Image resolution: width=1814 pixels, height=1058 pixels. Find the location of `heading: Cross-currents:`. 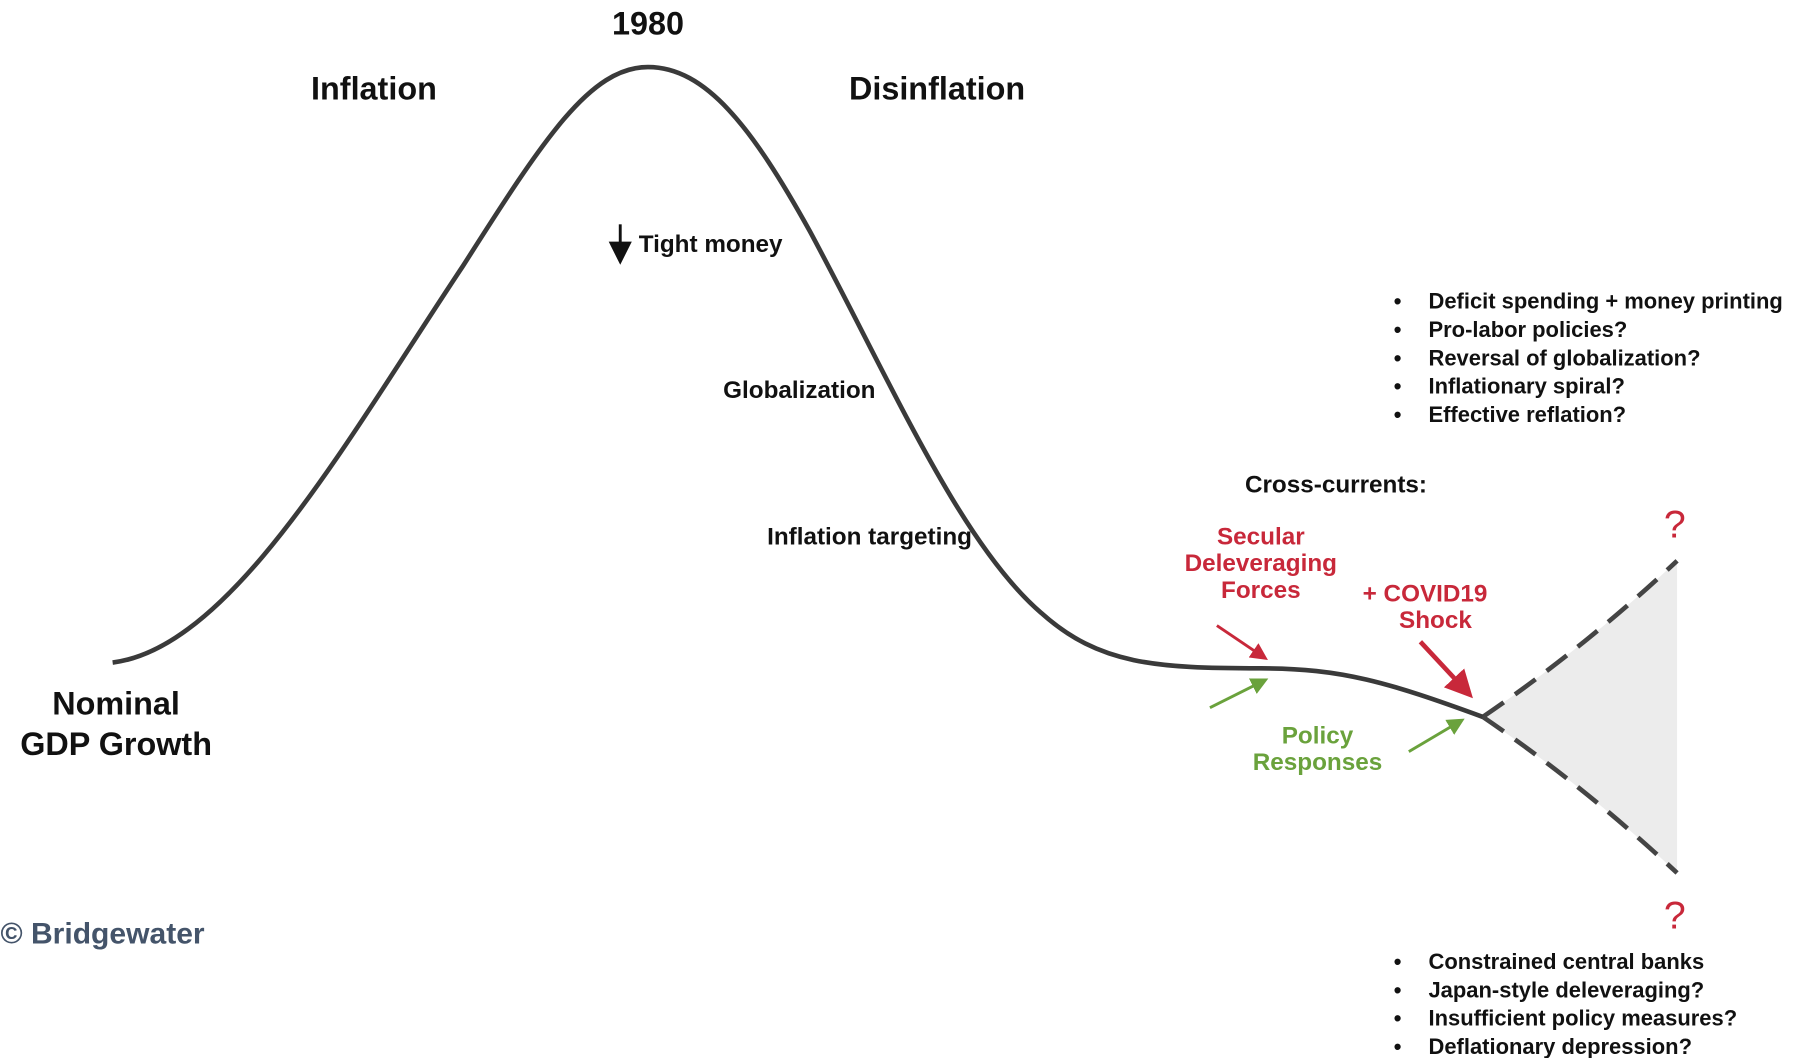

heading: Cross-currents: is located at coordinates (1336, 485).